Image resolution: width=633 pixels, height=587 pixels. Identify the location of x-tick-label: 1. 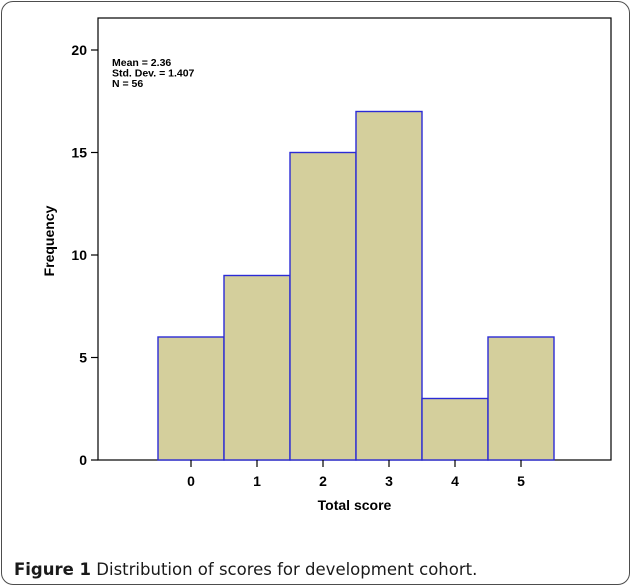
(257, 481).